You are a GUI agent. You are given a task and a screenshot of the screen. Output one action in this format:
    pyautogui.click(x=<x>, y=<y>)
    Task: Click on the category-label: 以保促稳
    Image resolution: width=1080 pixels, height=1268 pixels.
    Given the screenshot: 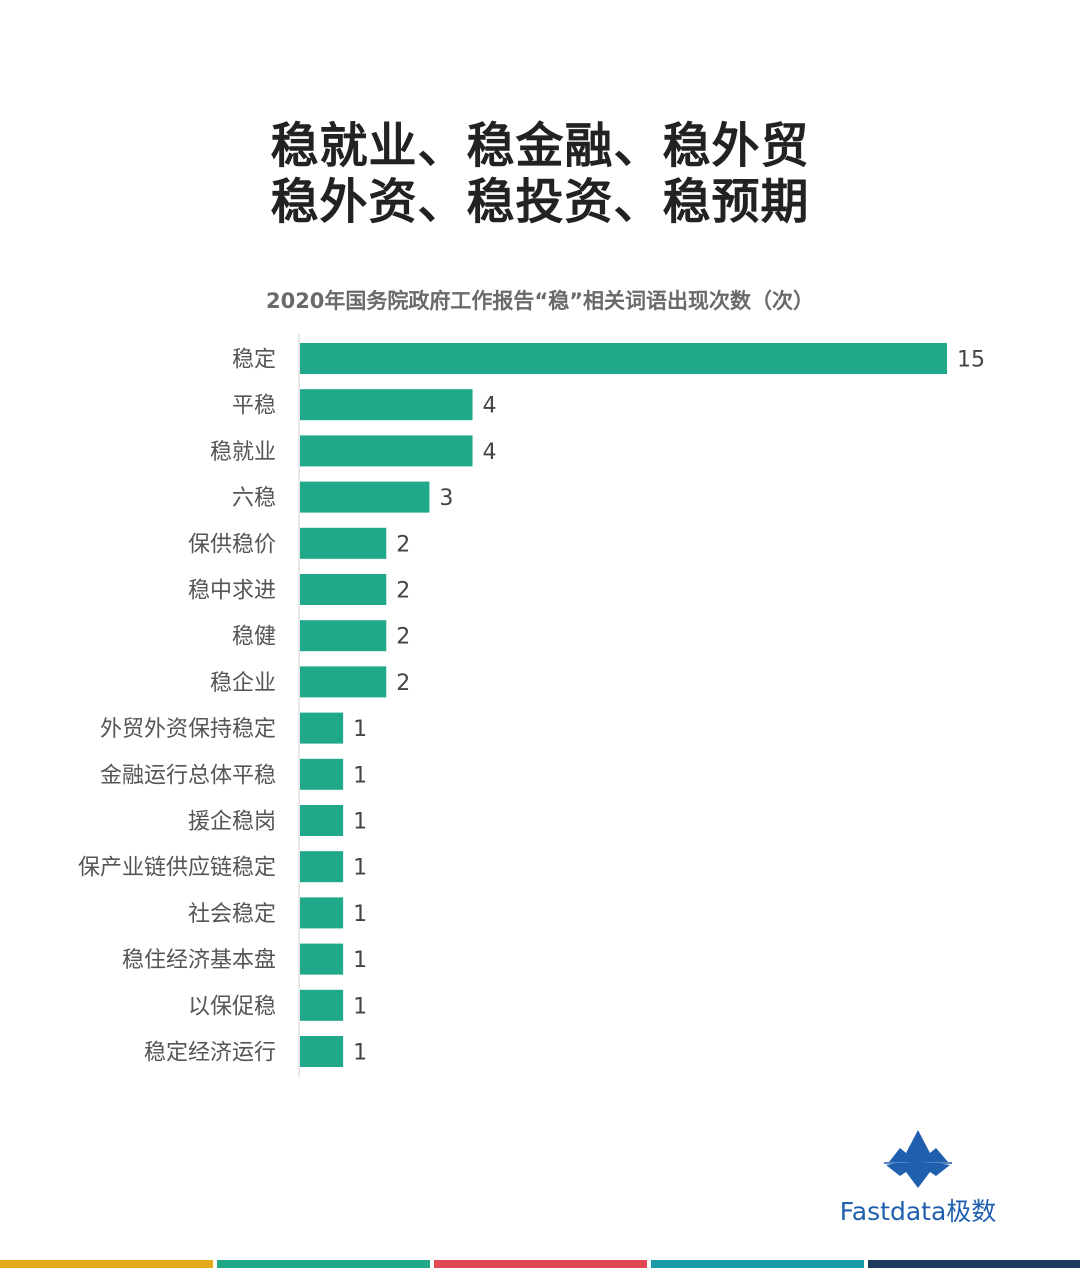 What is the action you would take?
    pyautogui.click(x=232, y=1006)
    